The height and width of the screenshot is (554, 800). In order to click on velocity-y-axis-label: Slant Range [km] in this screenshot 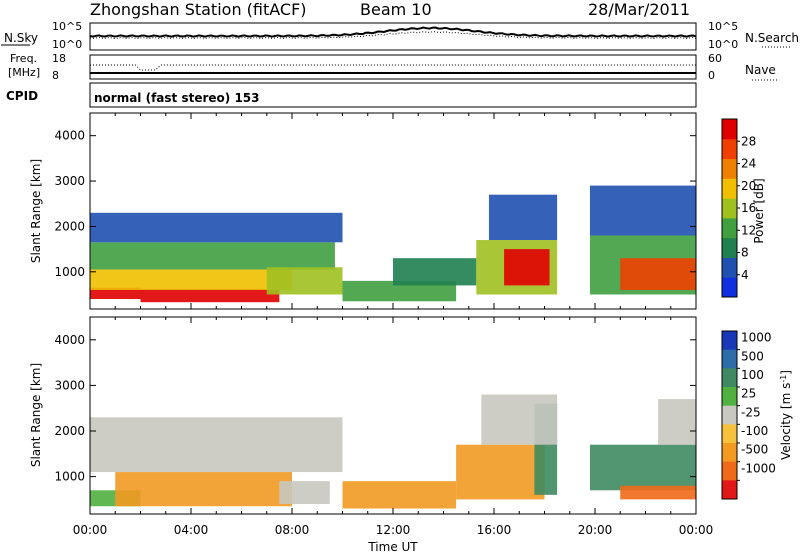, I will do `click(36, 415)`.